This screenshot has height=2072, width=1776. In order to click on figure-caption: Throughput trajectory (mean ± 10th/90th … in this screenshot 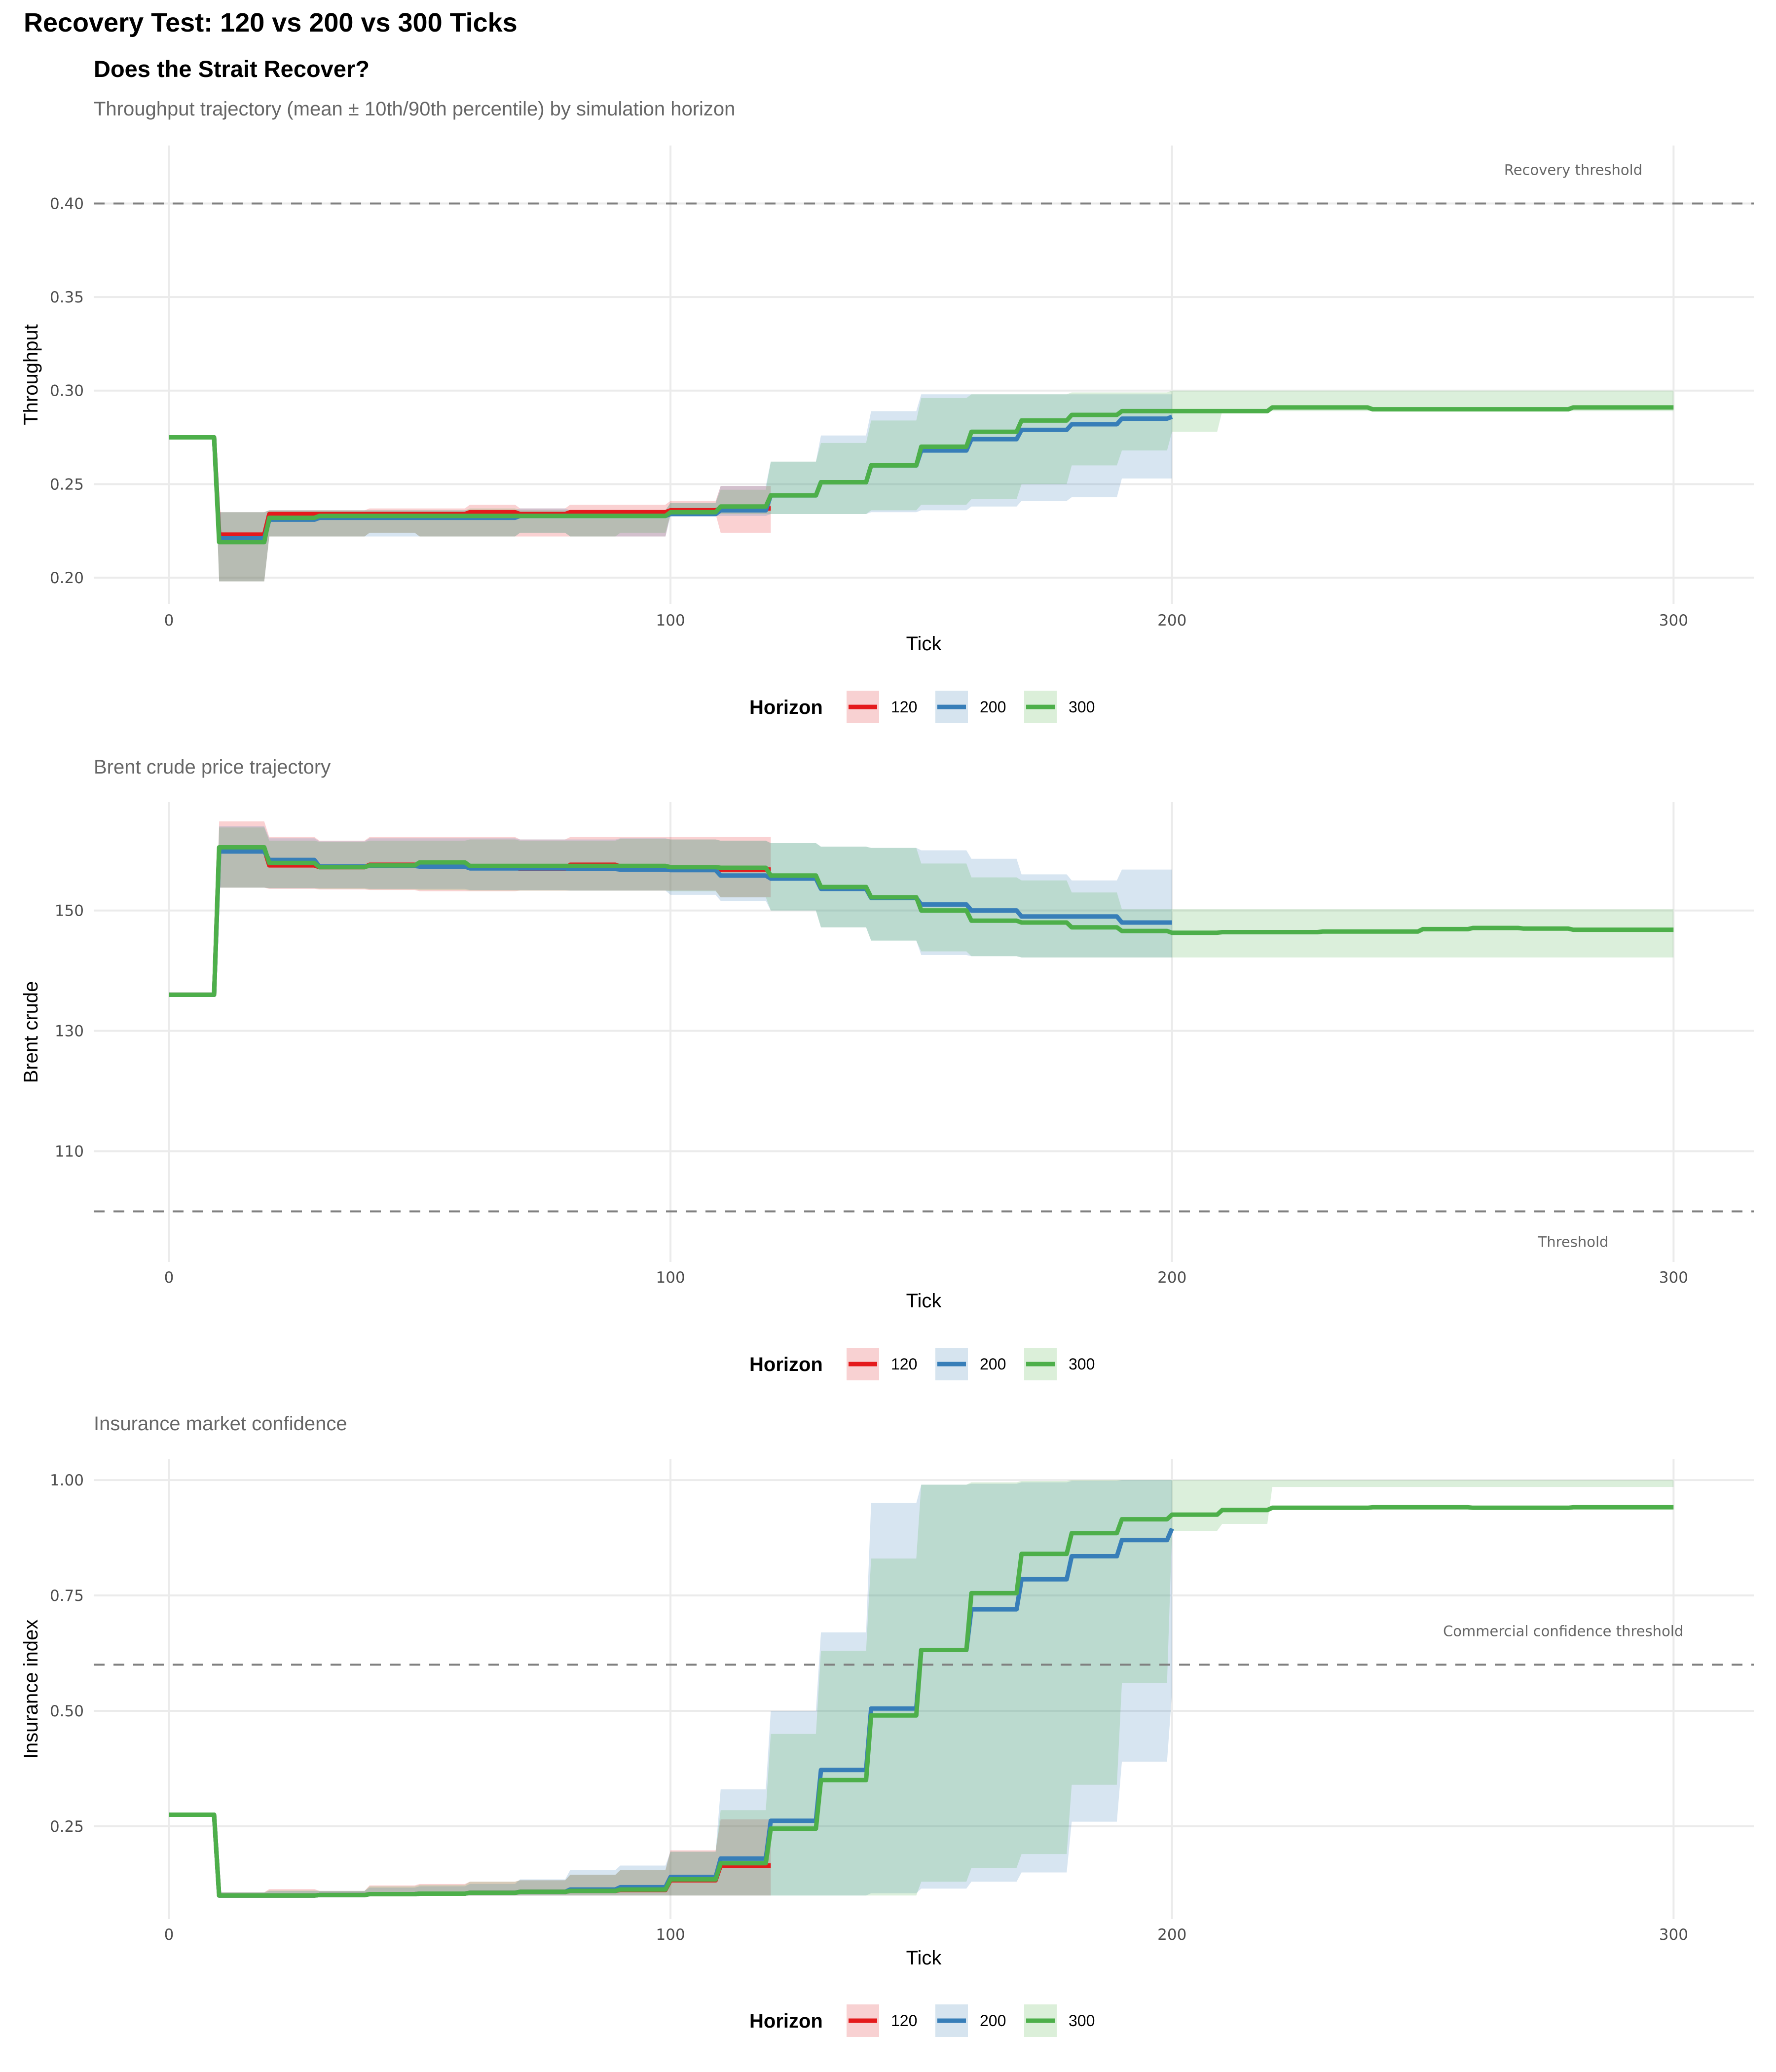, I will do `click(415, 109)`.